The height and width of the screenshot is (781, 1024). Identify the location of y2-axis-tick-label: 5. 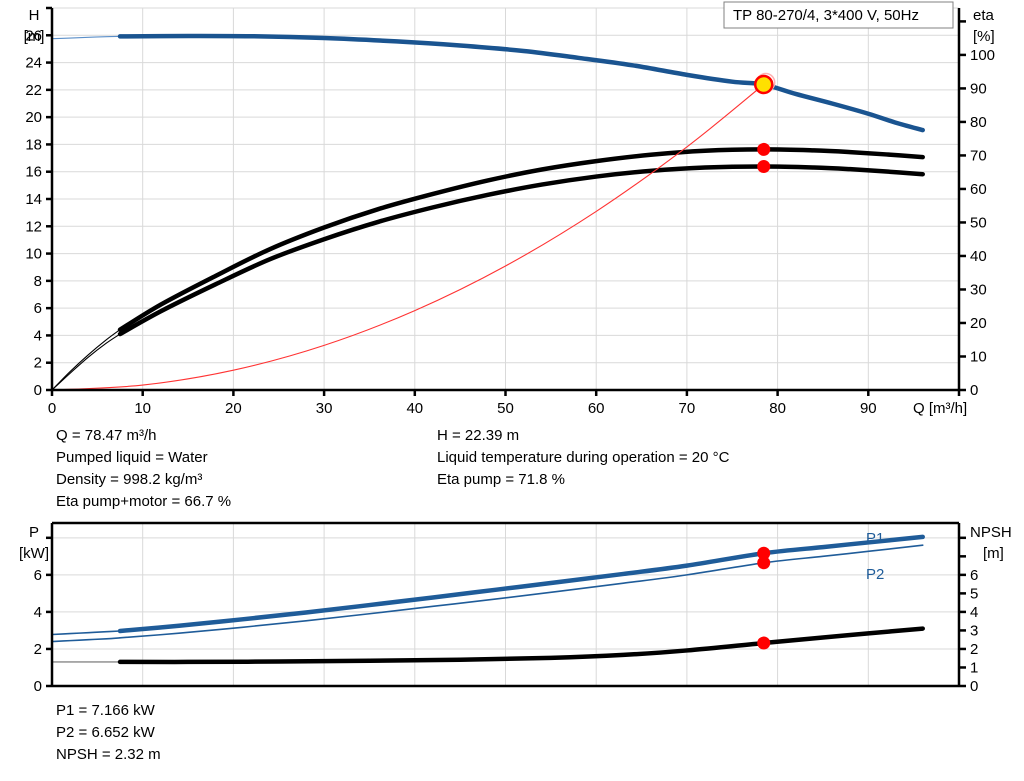
(974, 593).